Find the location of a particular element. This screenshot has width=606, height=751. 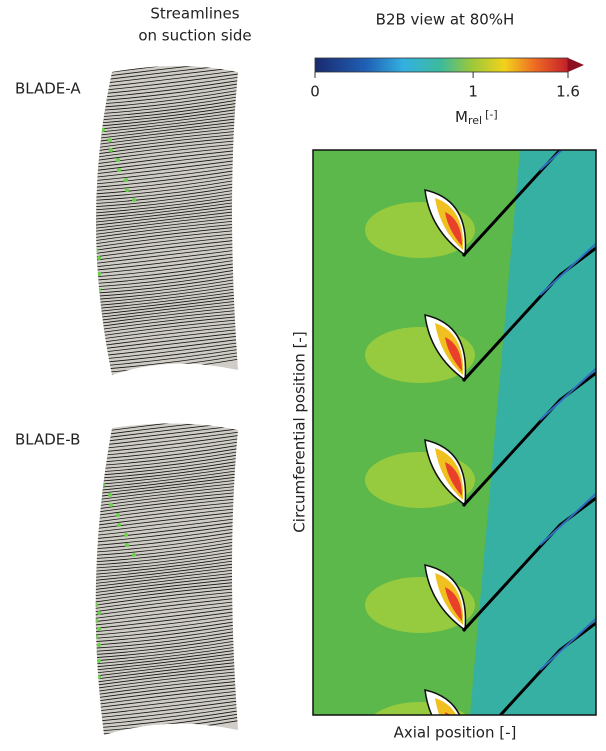

colorbar-label: Mrel [-] is located at coordinates (476, 118).